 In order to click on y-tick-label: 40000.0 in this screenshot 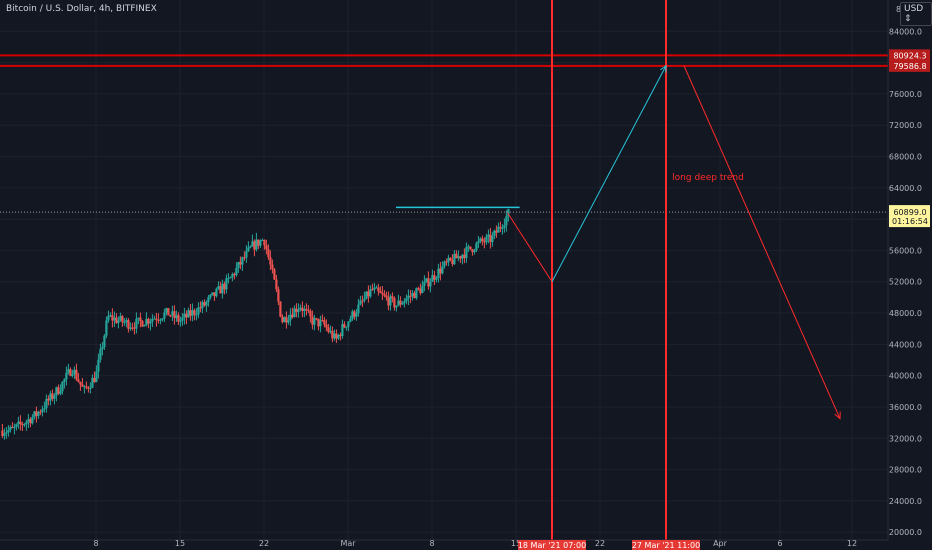, I will do `click(905, 376)`.